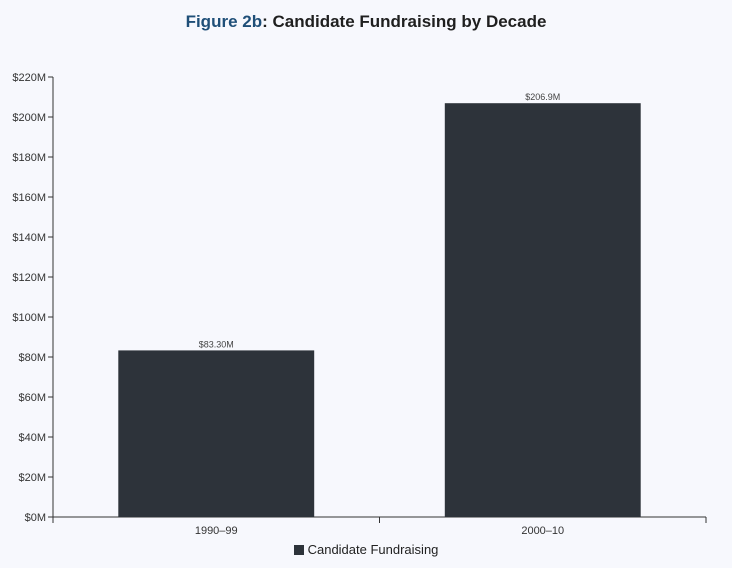  What do you see at coordinates (35, 518) in the screenshot?
I see `y-tick-label: $0M` at bounding box center [35, 518].